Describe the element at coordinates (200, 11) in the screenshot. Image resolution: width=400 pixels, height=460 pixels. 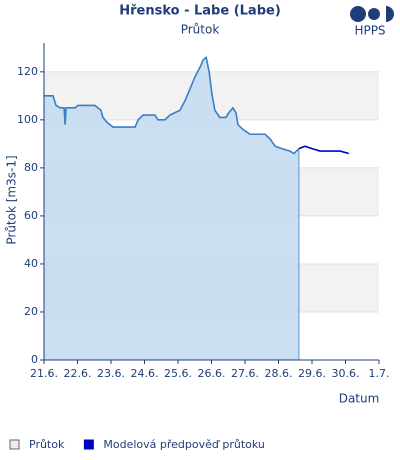
I see `chart-title: Hřensko - Labe (Labe)` at that location.